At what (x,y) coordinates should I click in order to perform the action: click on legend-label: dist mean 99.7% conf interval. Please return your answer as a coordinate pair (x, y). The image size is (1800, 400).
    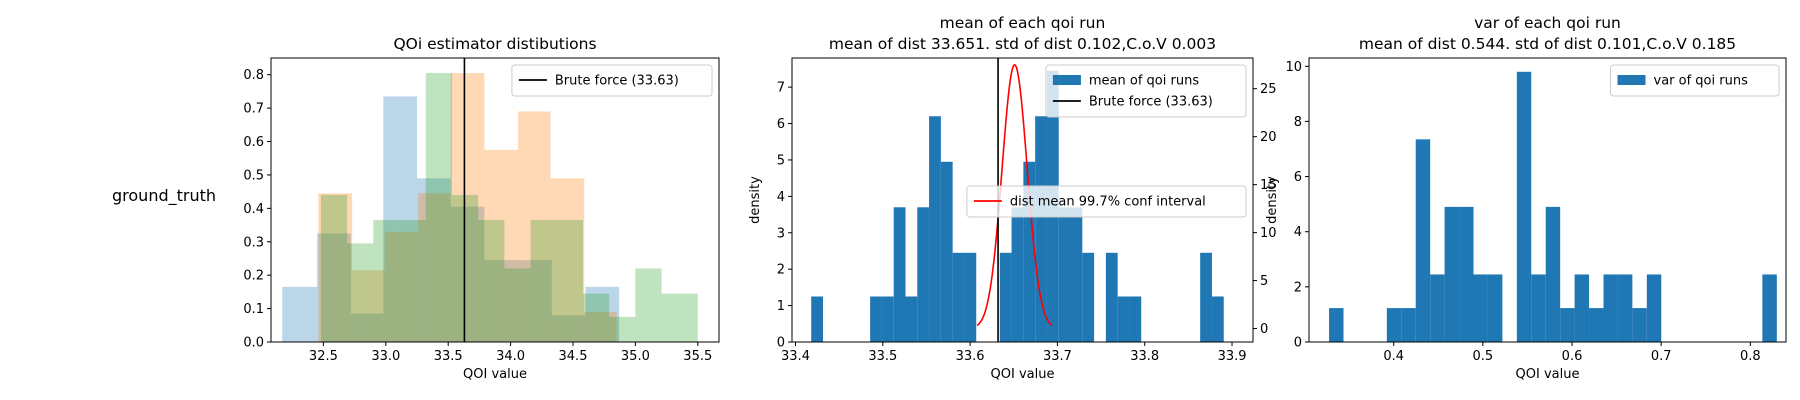
    Looking at the image, I should click on (1108, 202).